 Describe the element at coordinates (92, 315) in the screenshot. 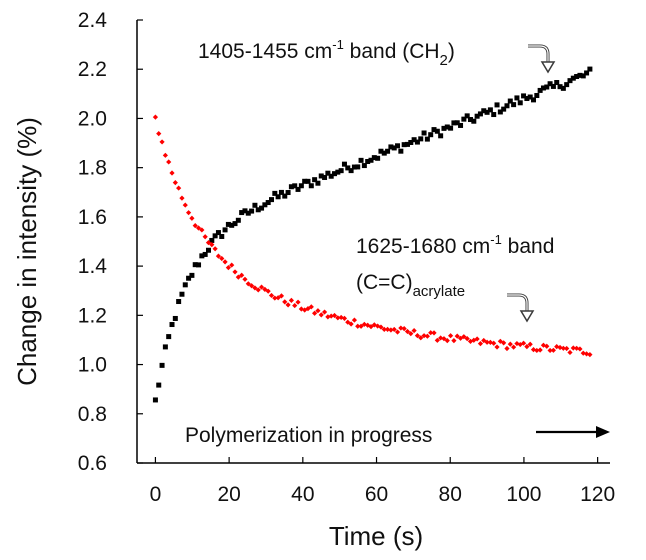

I see `y-tick-label: 1.2` at that location.